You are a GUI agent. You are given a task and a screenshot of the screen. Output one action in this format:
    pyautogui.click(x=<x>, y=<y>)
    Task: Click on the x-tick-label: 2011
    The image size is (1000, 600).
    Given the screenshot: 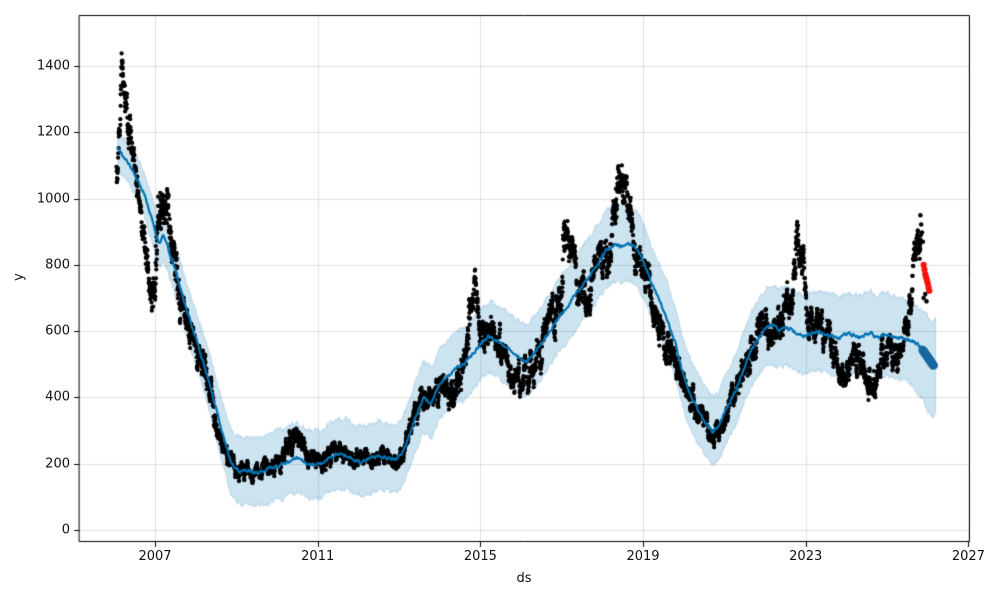 What is the action you would take?
    pyautogui.click(x=318, y=556)
    